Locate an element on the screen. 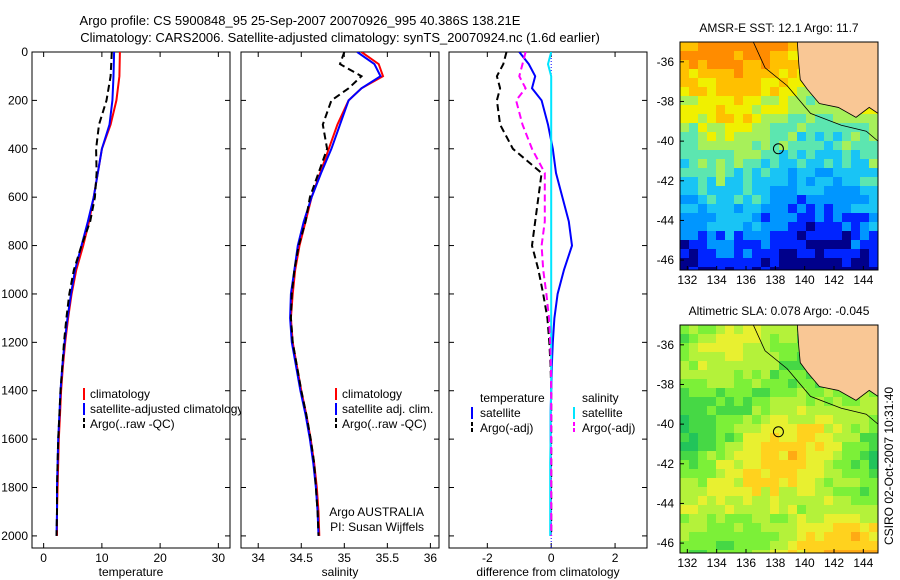 The height and width of the screenshot is (580, 900). y-tick-label: 1200 is located at coordinates (14, 342).